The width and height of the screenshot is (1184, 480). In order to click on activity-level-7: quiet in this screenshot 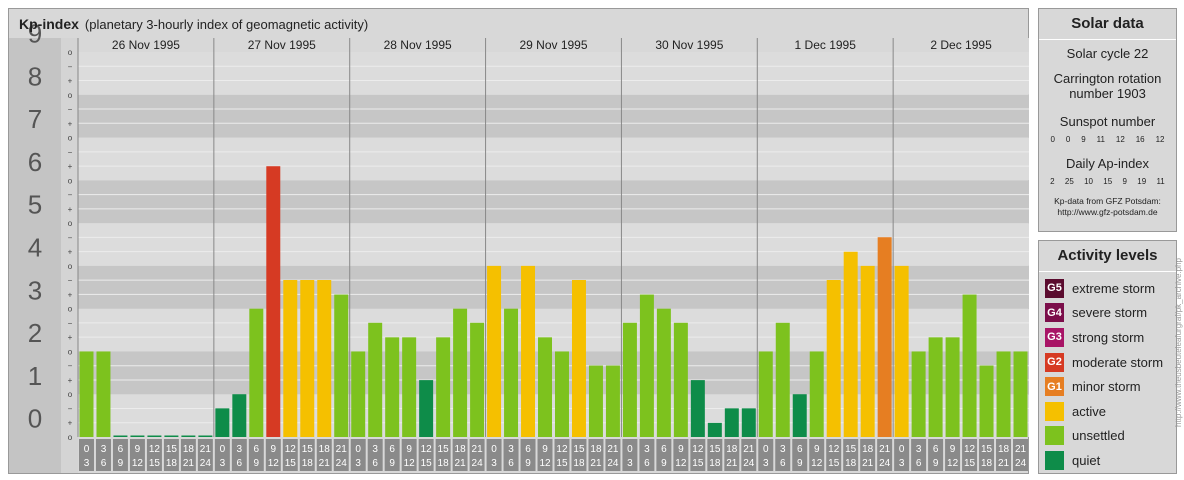, I will do `click(1107, 460)`.